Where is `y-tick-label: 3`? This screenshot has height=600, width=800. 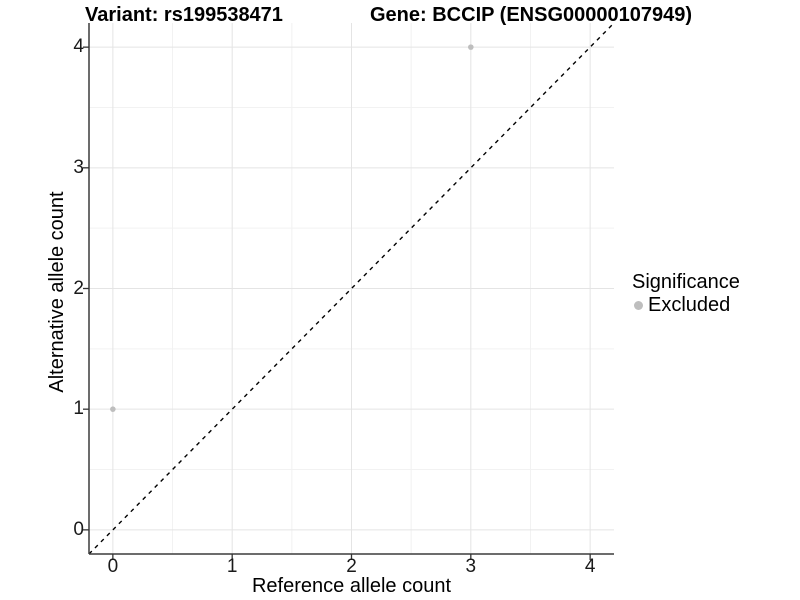 y-tick-label: 3 is located at coordinates (78, 167).